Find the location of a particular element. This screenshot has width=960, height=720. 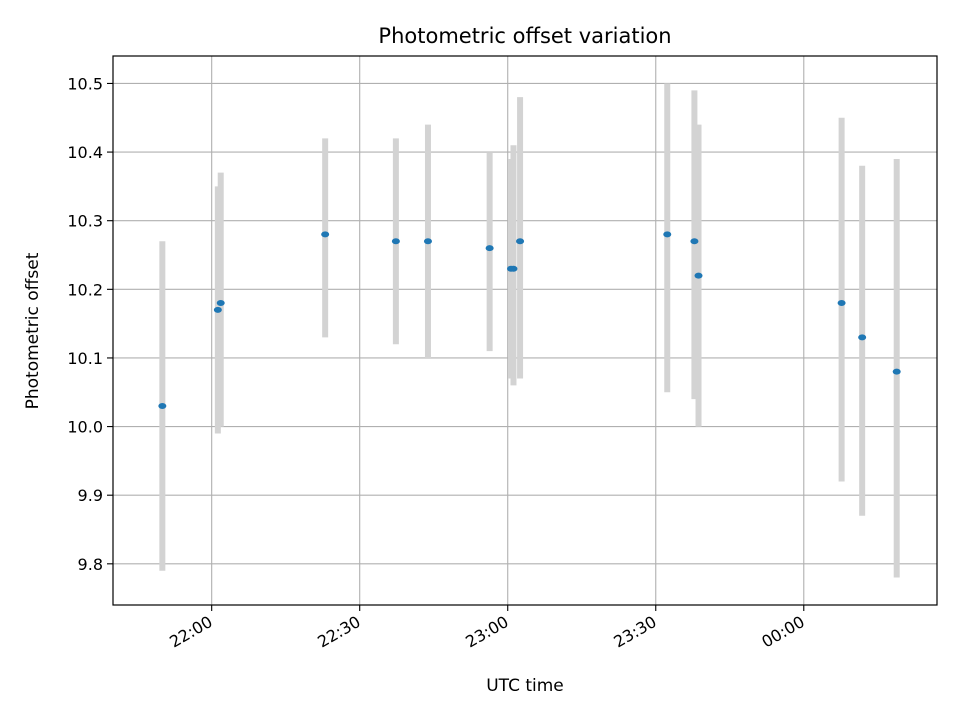

y-tick-label: 10.5 is located at coordinates (85, 83).